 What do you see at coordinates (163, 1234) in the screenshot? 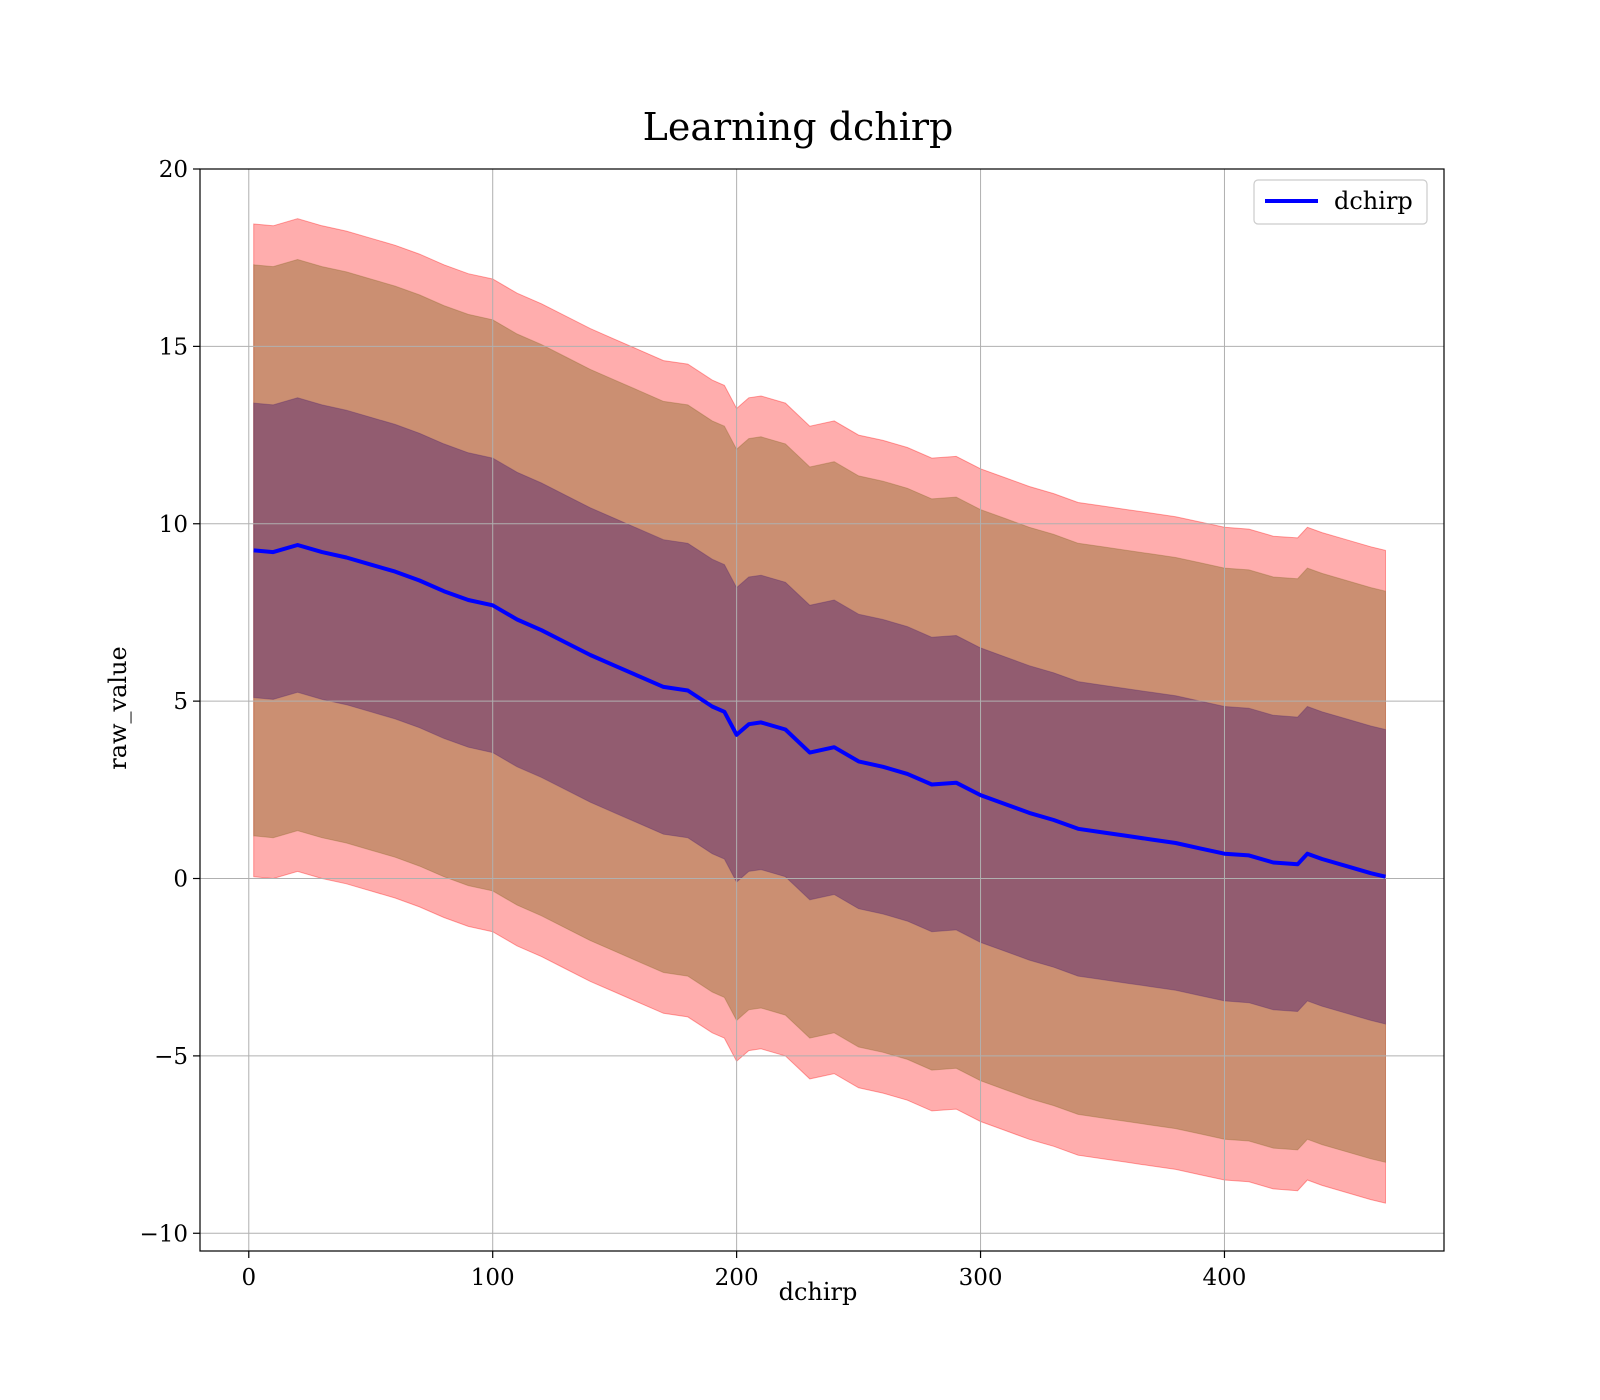
I see `y-tick-label: −10` at bounding box center [163, 1234].